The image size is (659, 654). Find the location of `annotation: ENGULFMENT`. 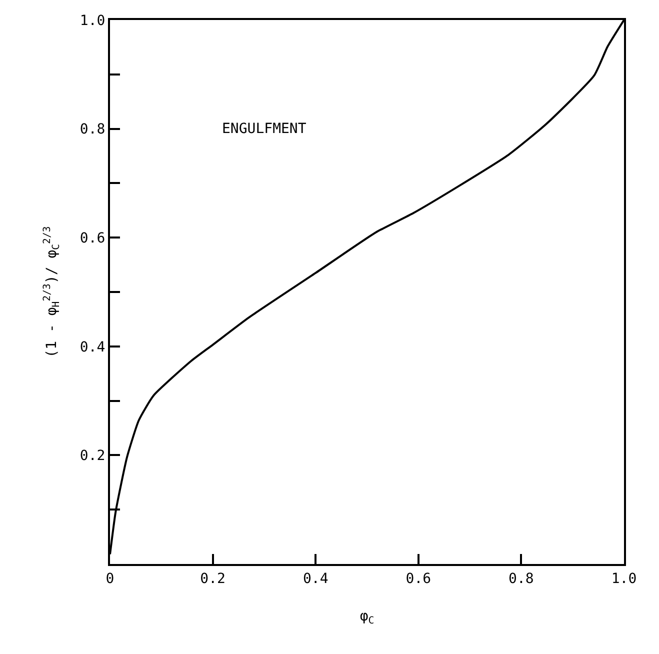

annotation: ENGULFMENT is located at coordinates (264, 129).